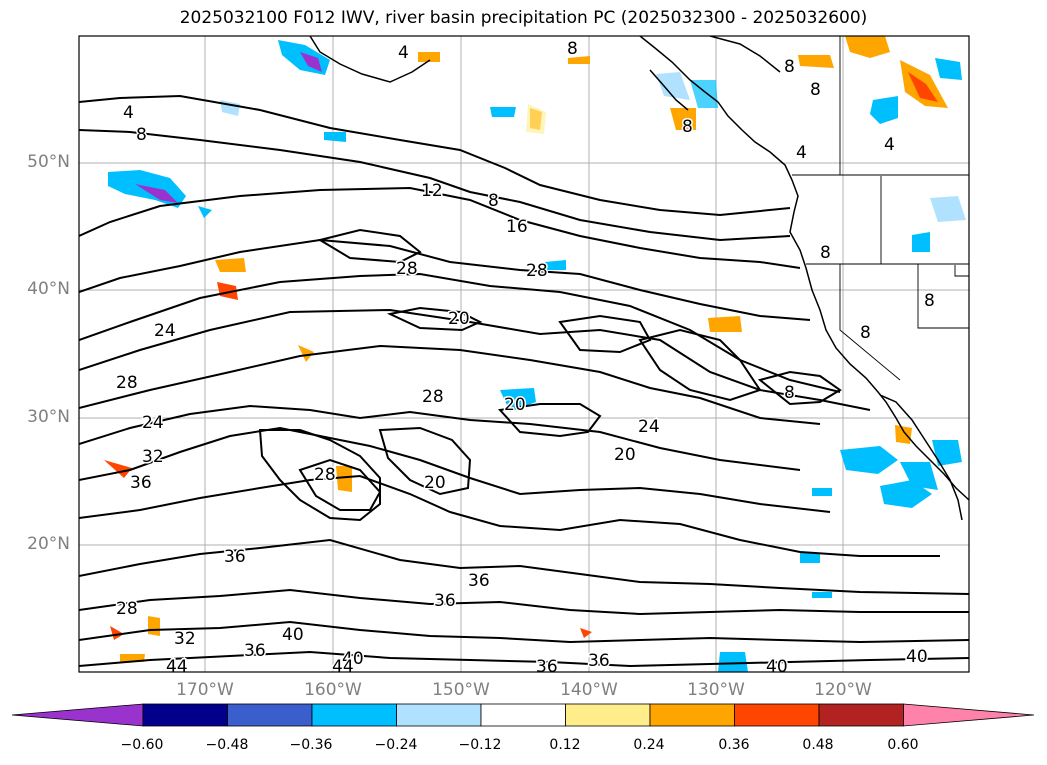 The height and width of the screenshot is (765, 1047). I want to click on colorbar-tick-label: 0.60, so click(903, 745).